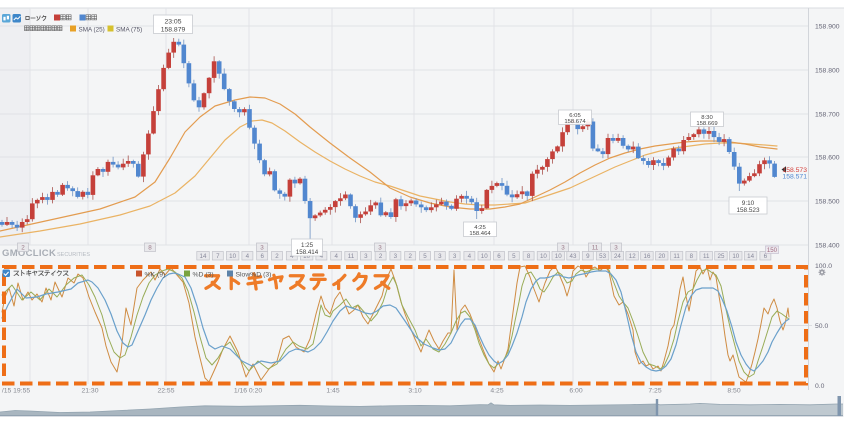 The height and width of the screenshot is (422, 844). Describe the element at coordinates (827, 115) in the screenshot. I see `svg-text: 158.700` at that location.